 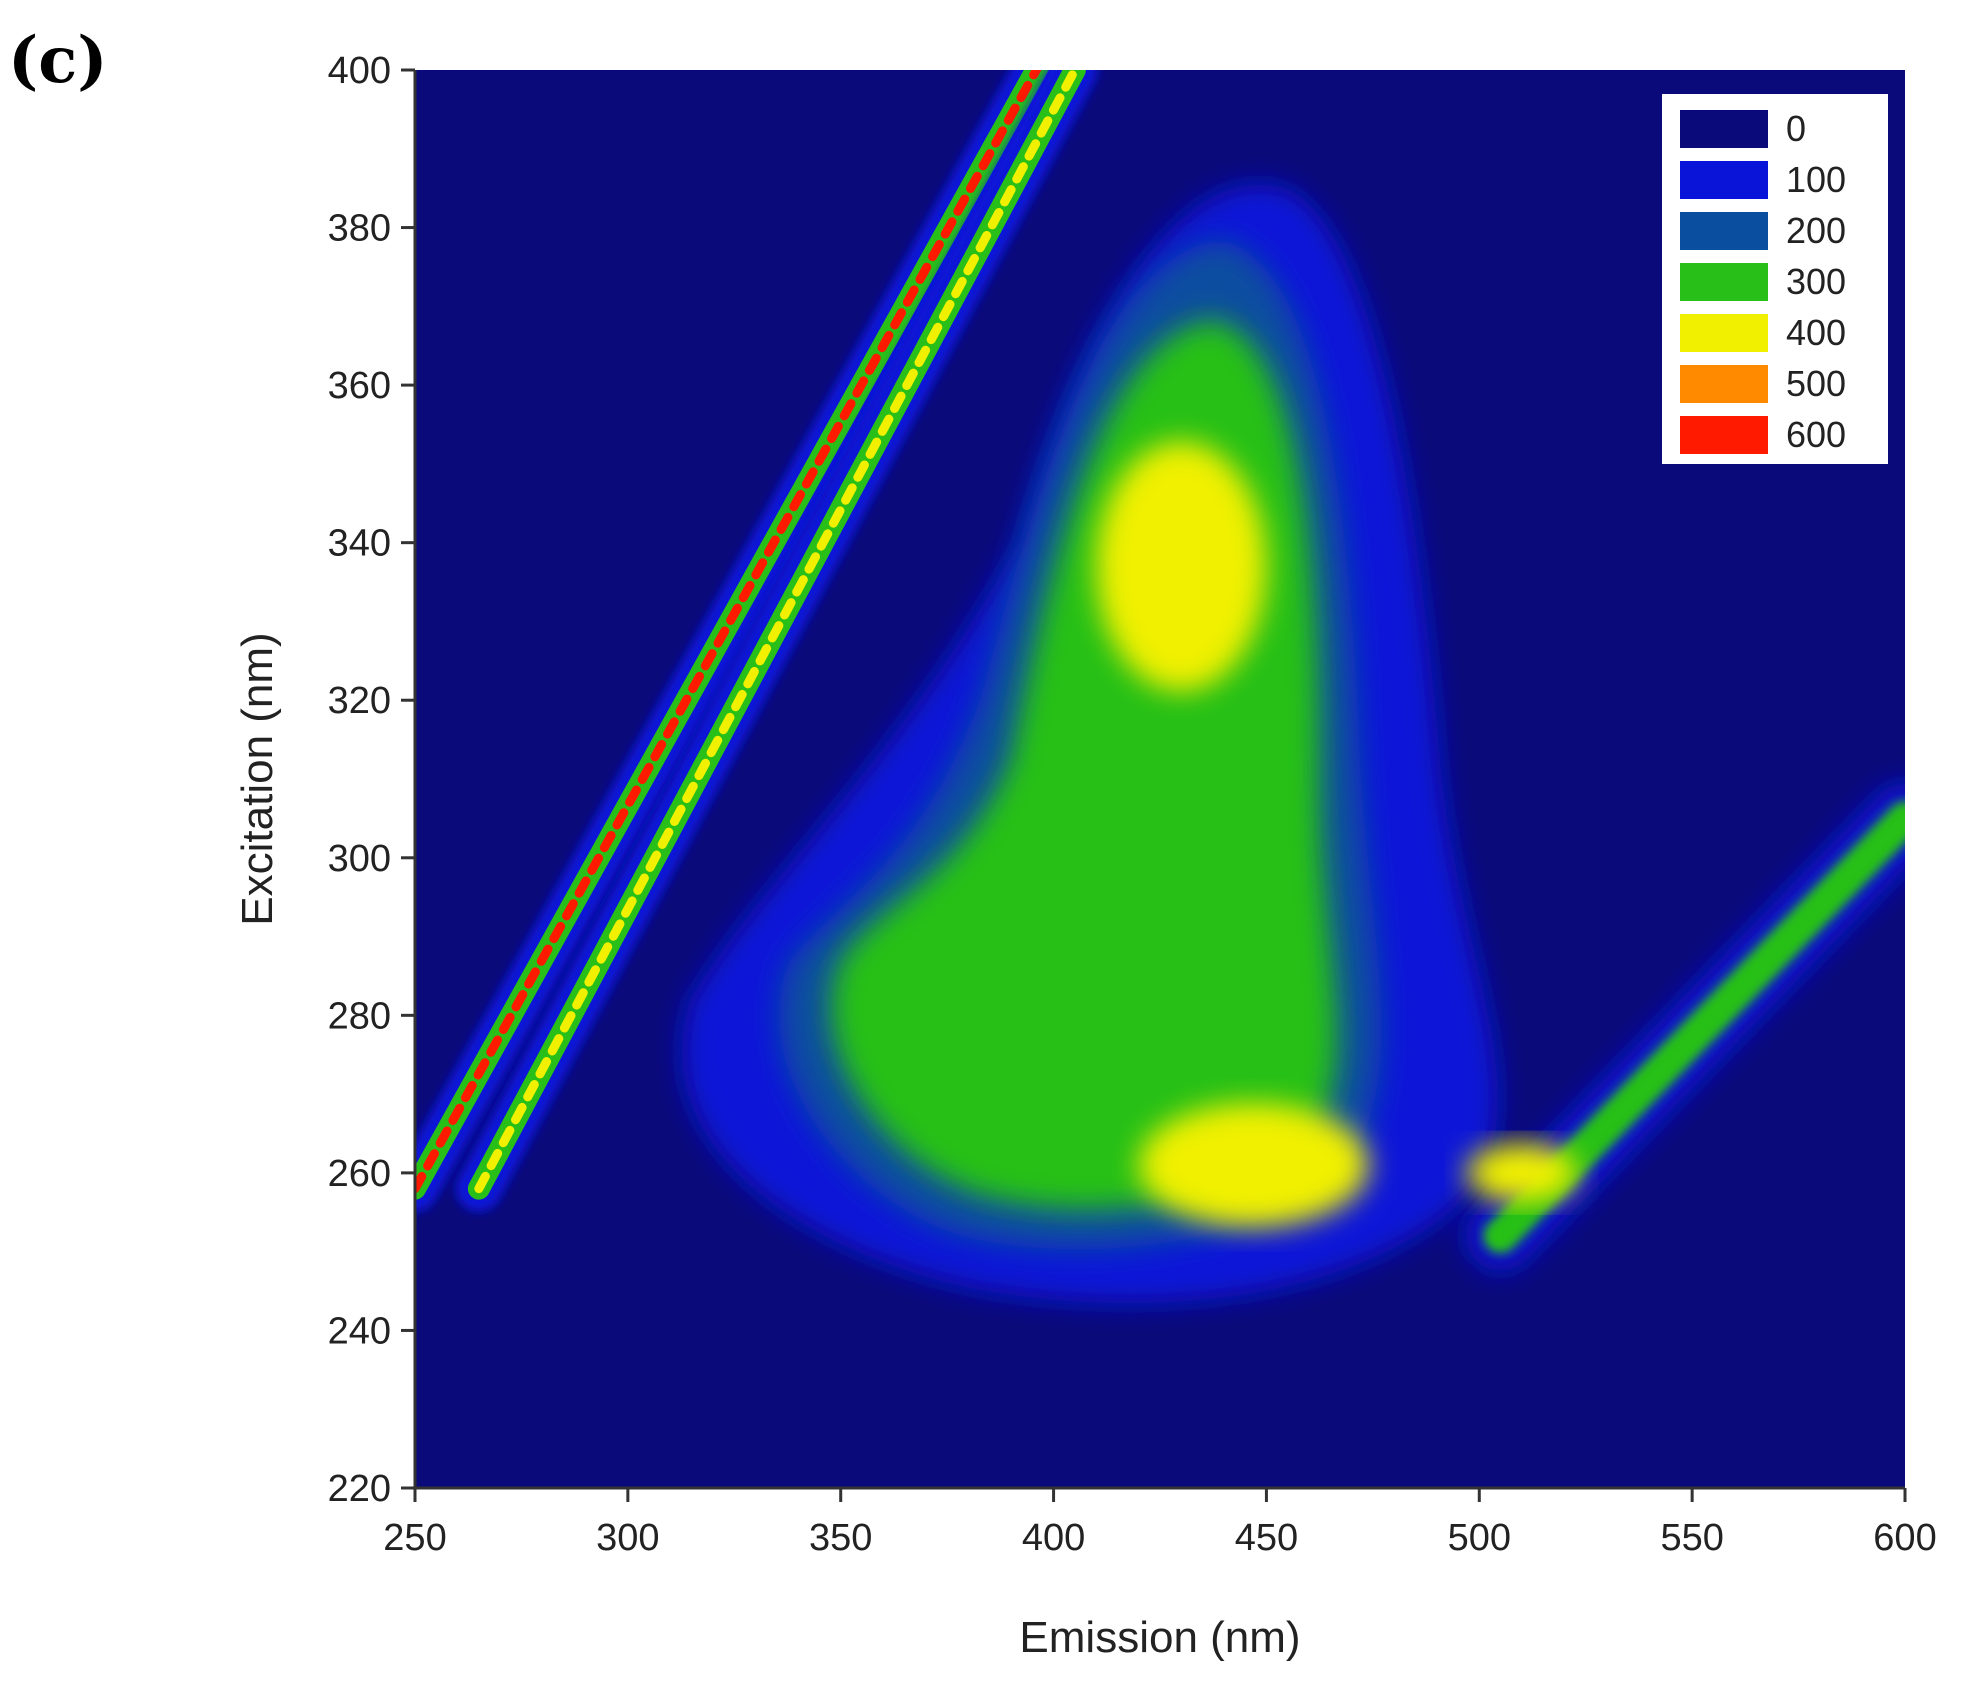 What do you see at coordinates (1816, 383) in the screenshot?
I see `legend-label-500: 500` at bounding box center [1816, 383].